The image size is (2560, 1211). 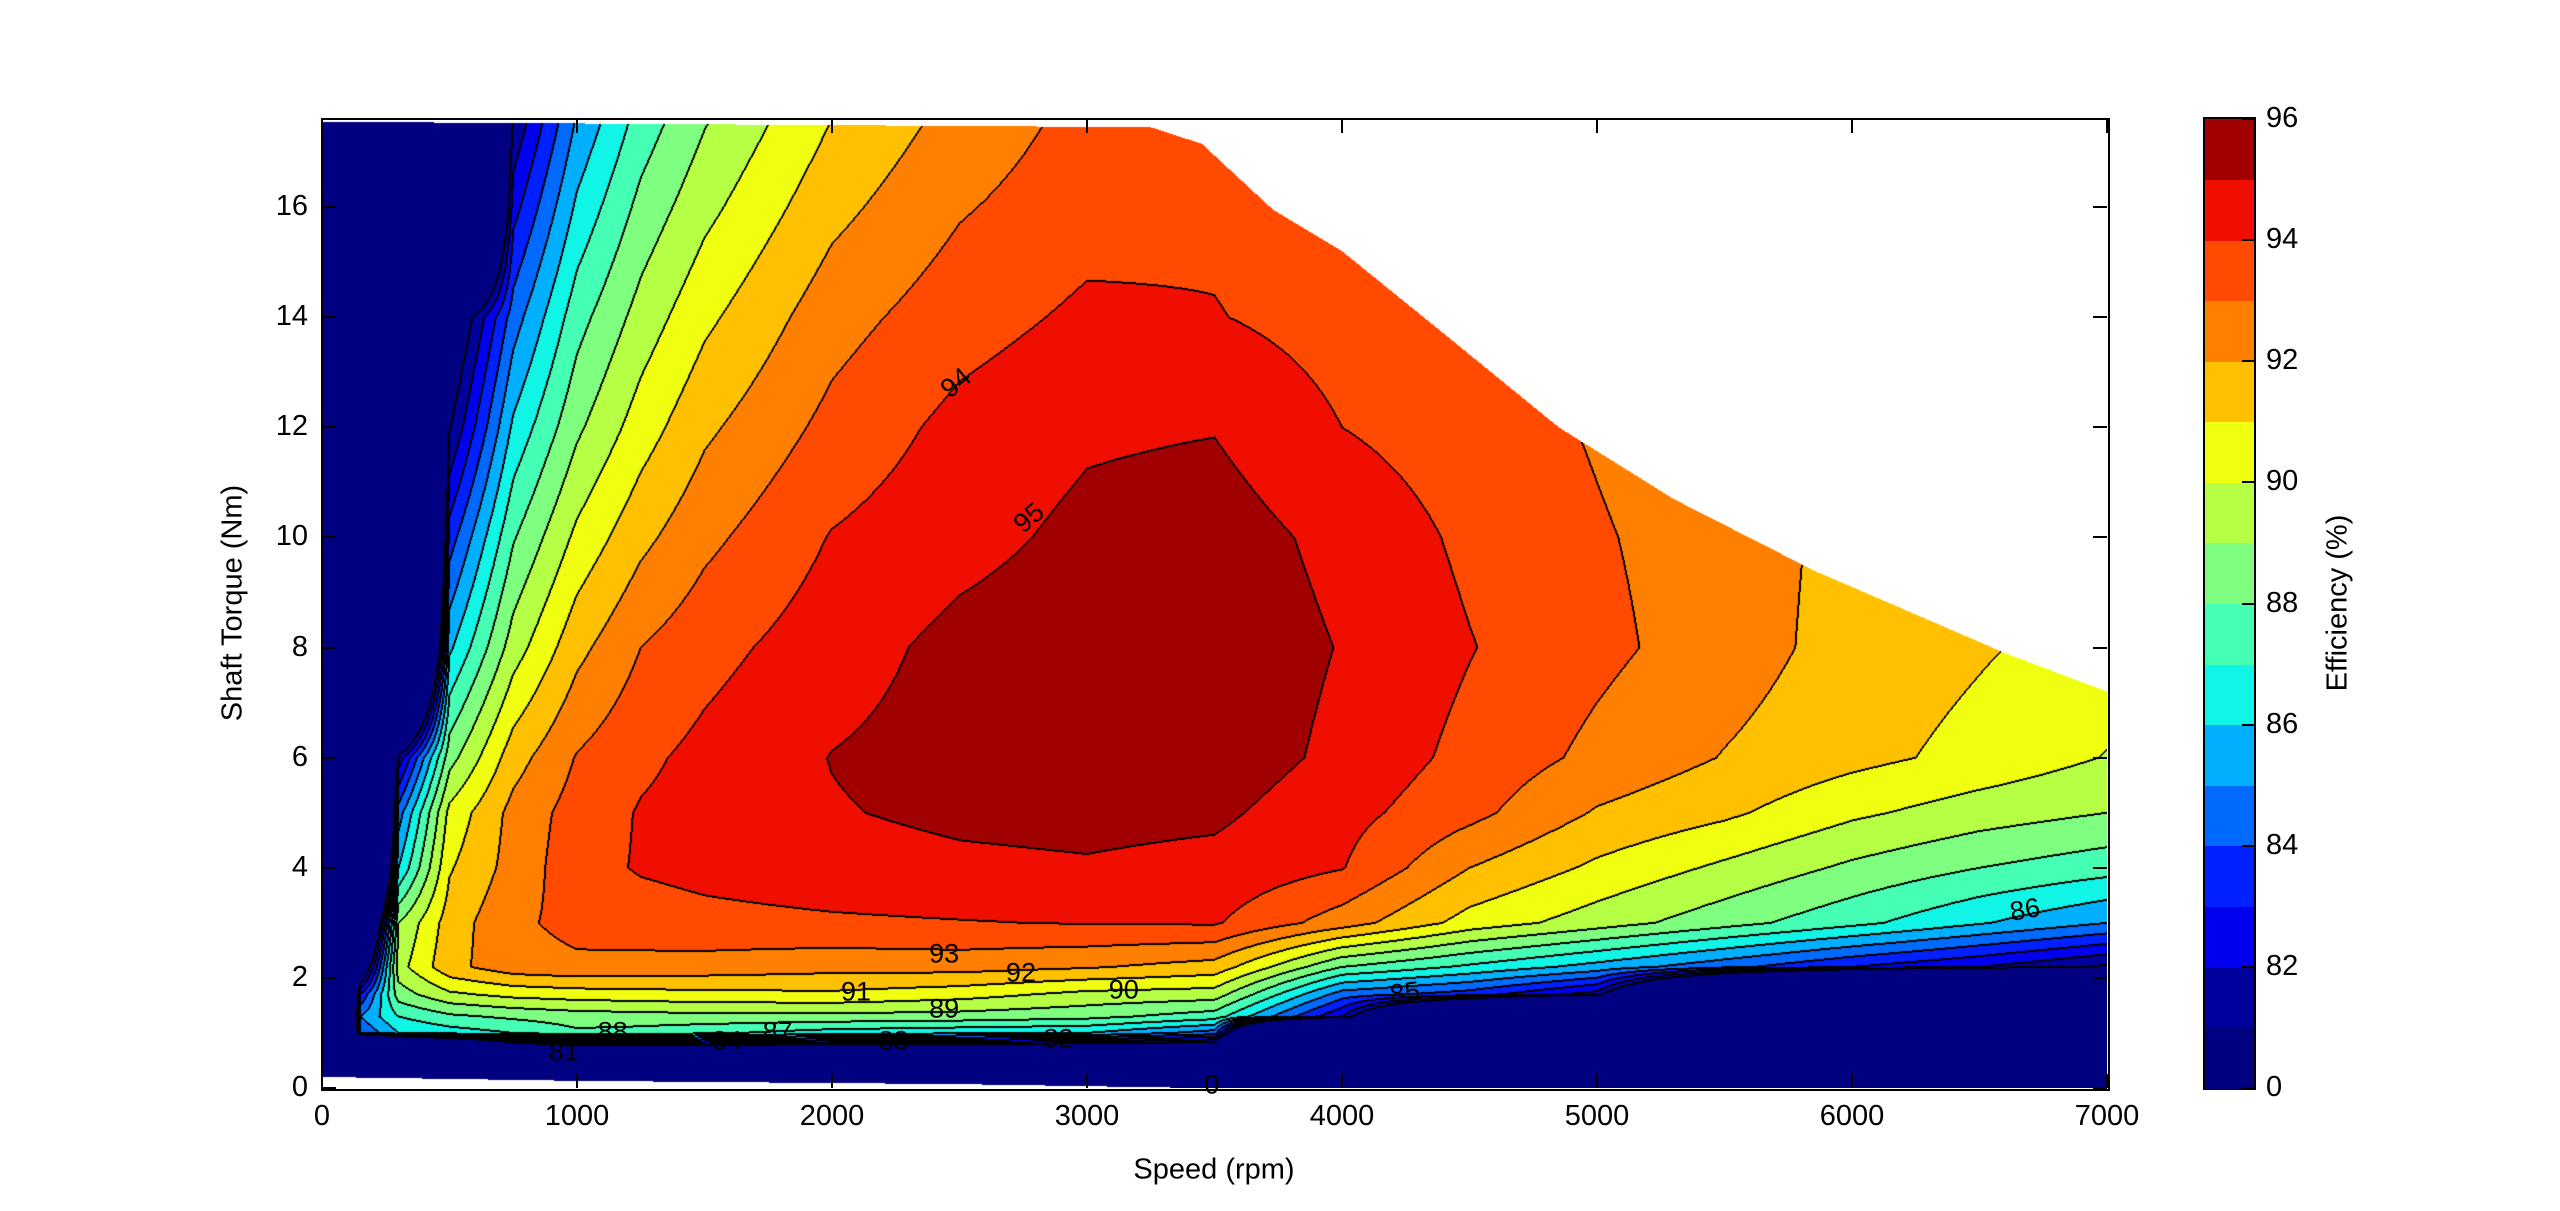 What do you see at coordinates (612, 1031) in the screenshot?
I see `contour-label: 88` at bounding box center [612, 1031].